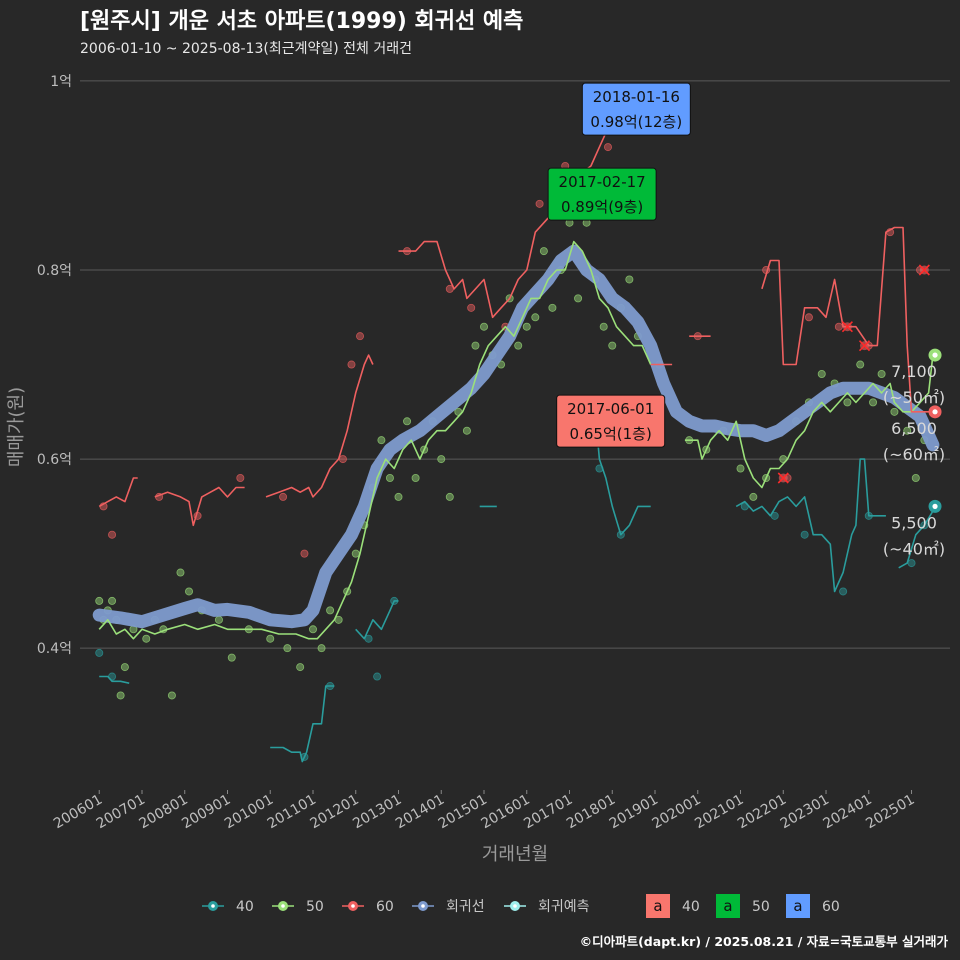 Image resolution: width=960 pixels, height=960 pixels. What do you see at coordinates (385, 907) in the screenshot?
I see `legend-label: 60` at bounding box center [385, 907].